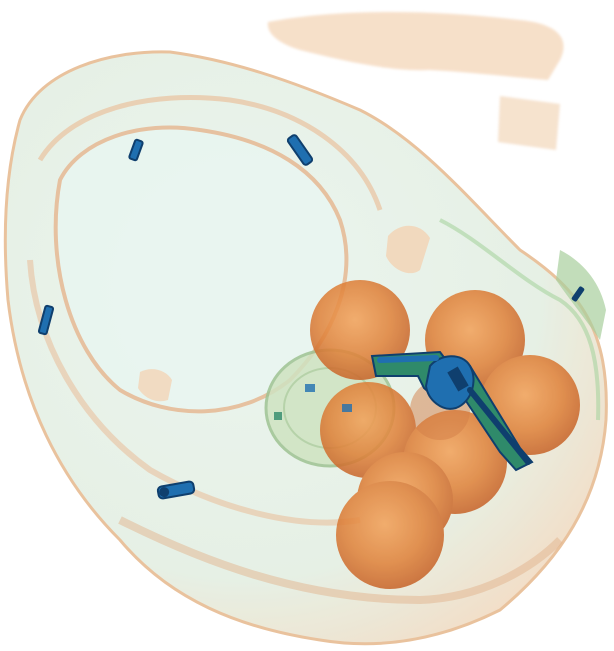 The width and height of the screenshot is (614, 651). Describe the element at coordinates (313, 402) in the screenshot. I see `metal-fragments` at that location.